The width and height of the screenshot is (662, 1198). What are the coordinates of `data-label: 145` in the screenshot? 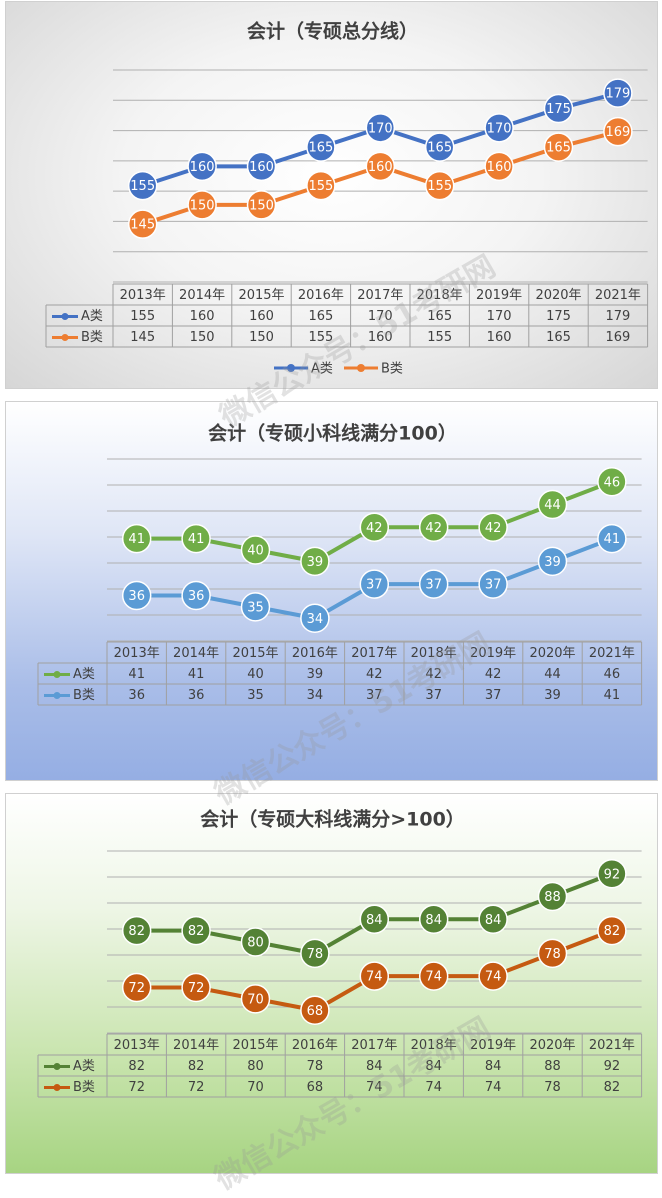 It's located at (142, 225).